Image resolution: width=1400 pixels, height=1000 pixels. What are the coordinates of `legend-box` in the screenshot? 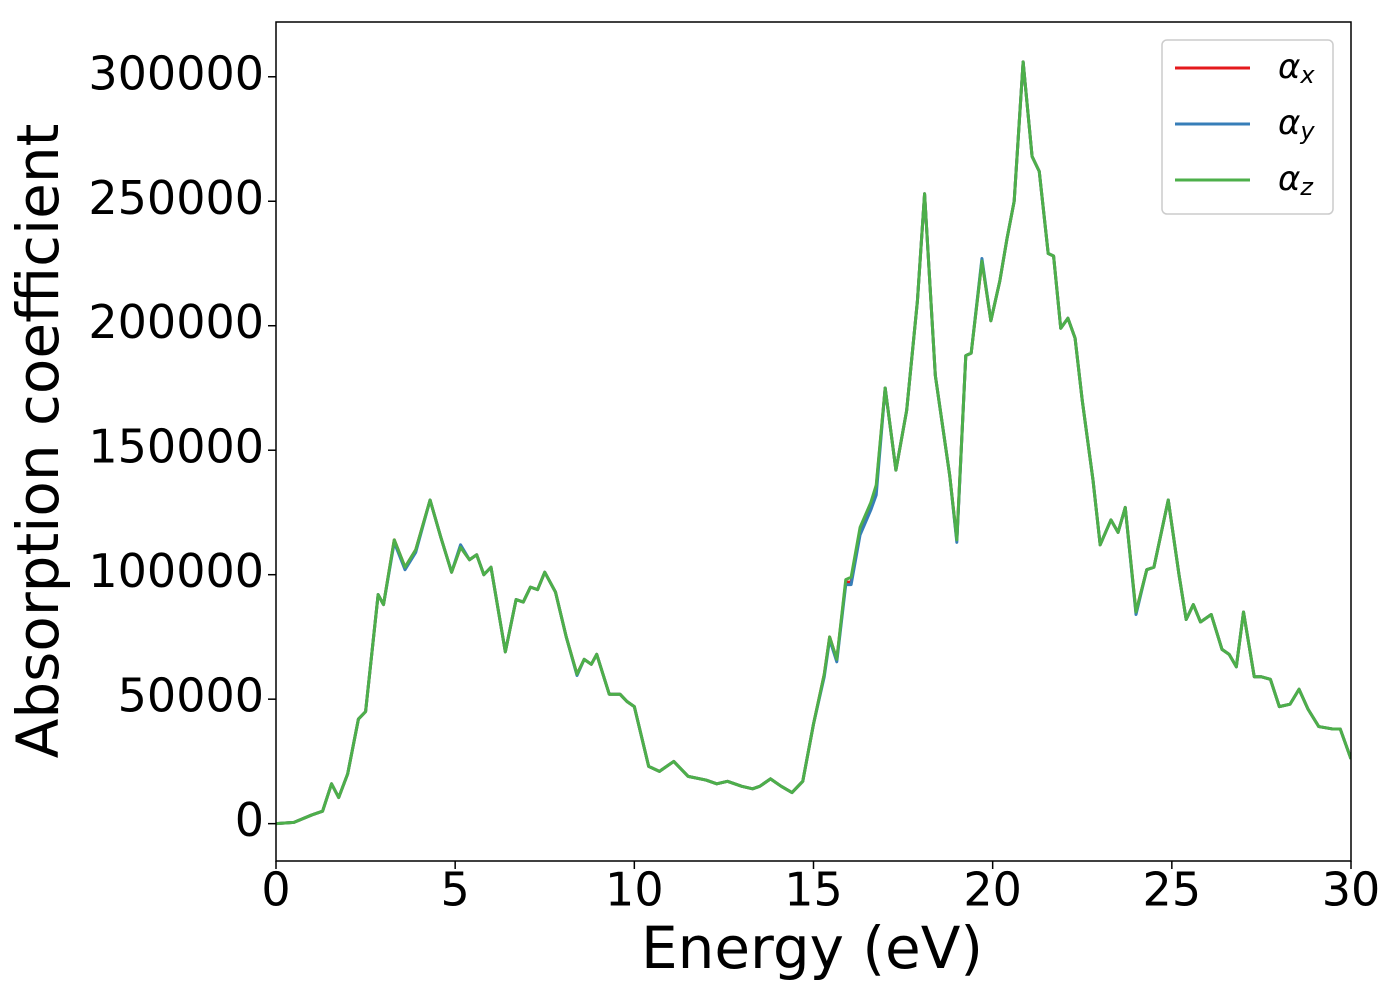 It's located at (1247, 127).